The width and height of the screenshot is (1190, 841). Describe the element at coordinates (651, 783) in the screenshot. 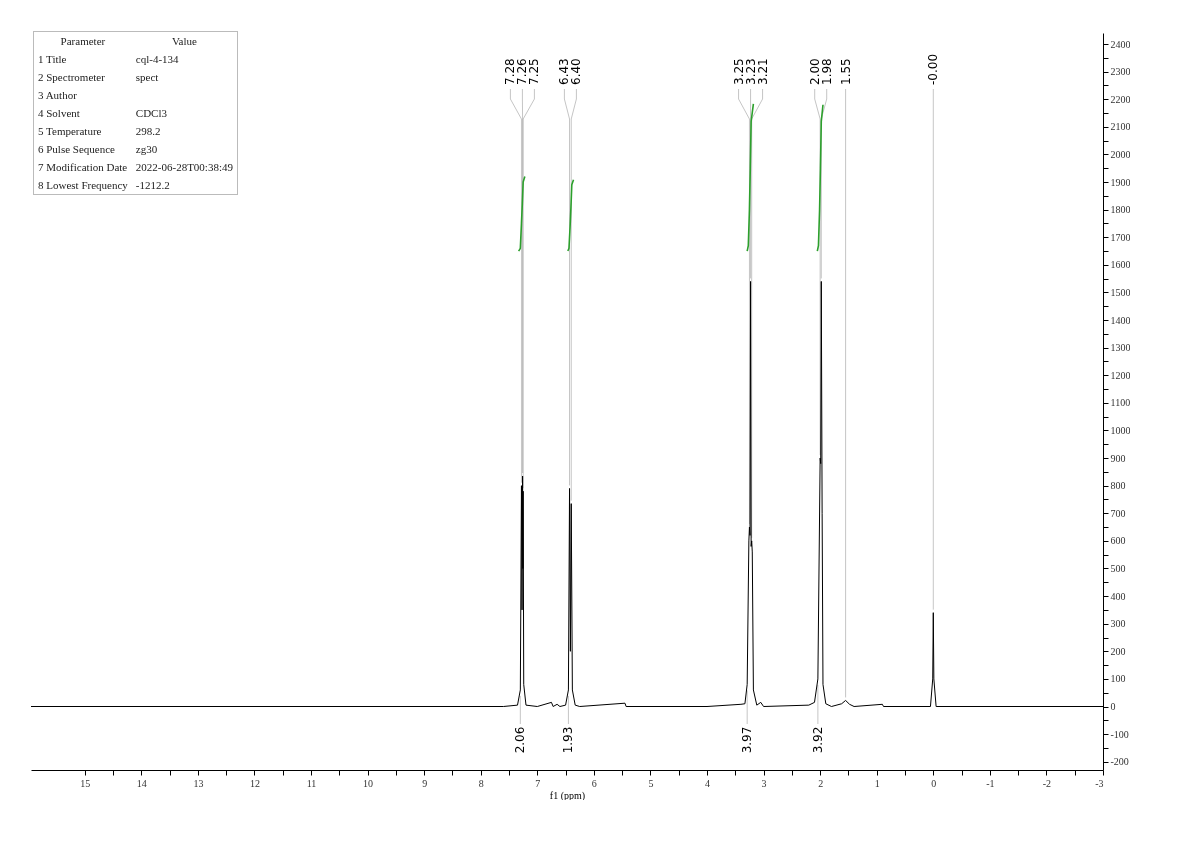

I see `x-tick-label: 5` at that location.